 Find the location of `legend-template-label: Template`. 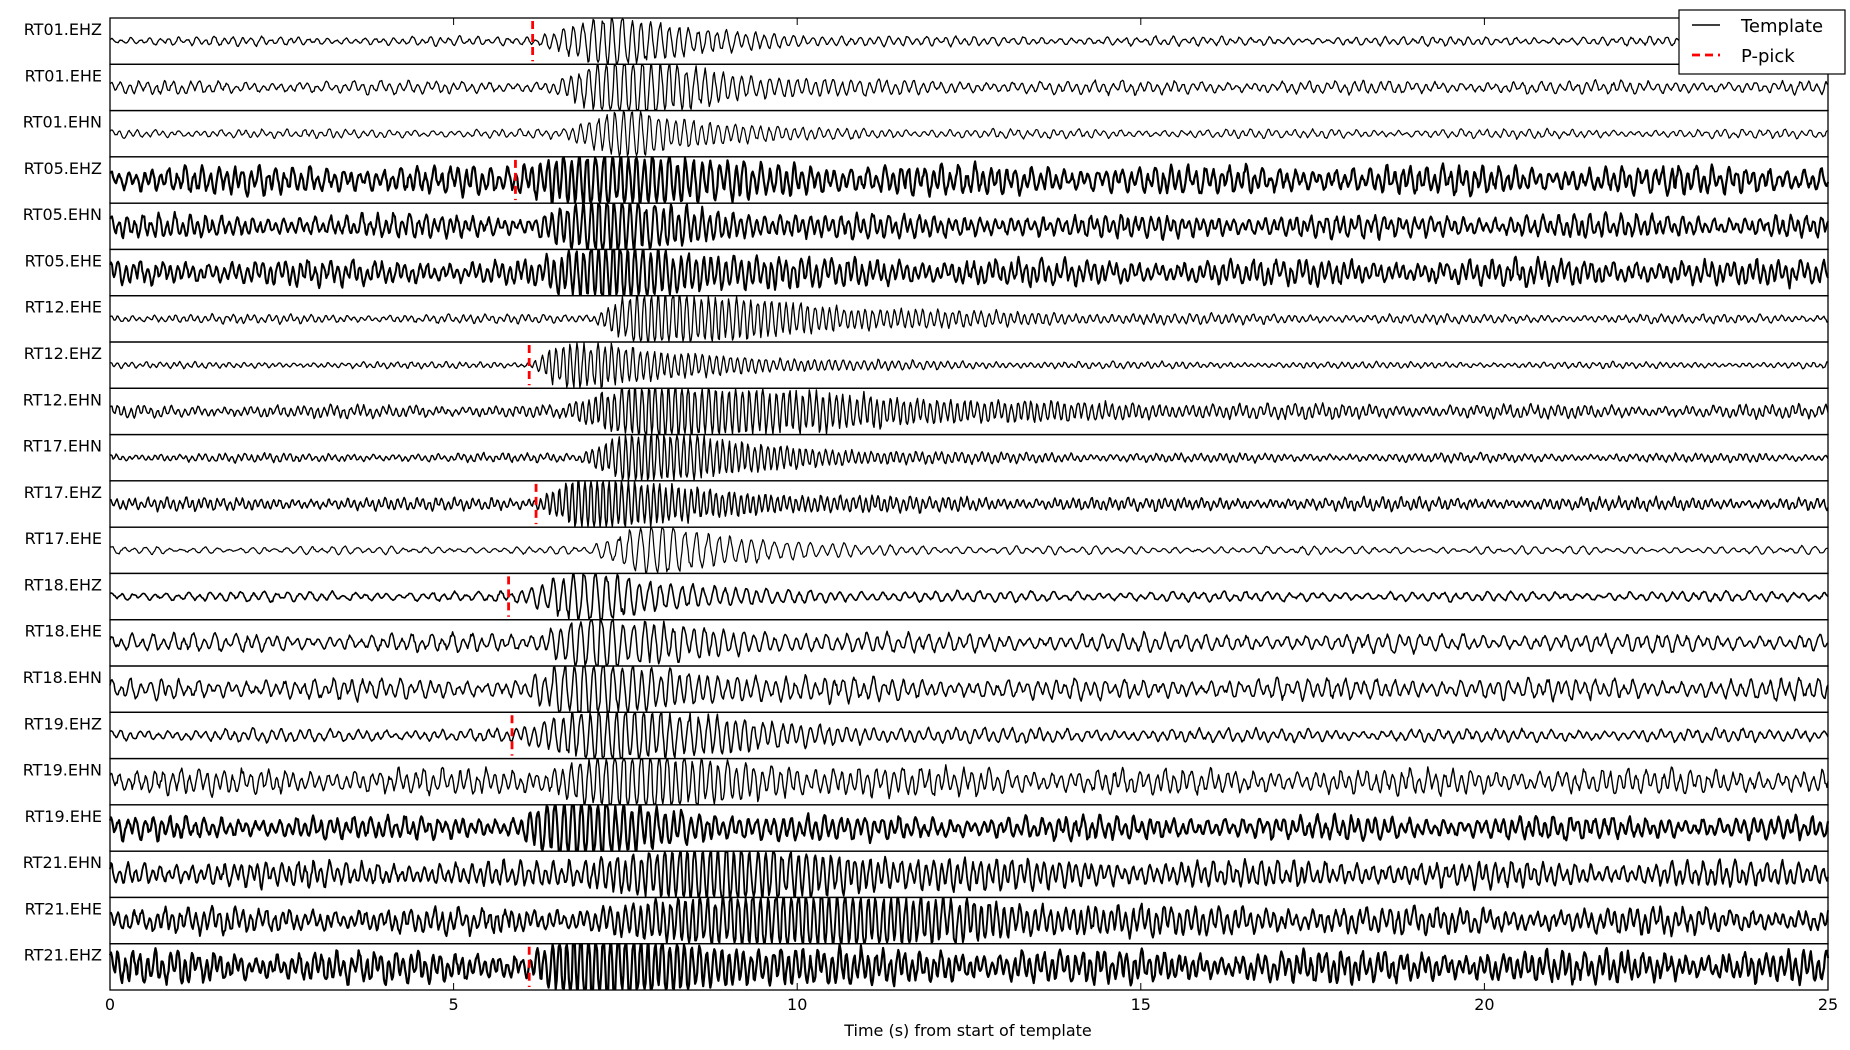

legend-template-label: Template is located at coordinates (1781, 26).